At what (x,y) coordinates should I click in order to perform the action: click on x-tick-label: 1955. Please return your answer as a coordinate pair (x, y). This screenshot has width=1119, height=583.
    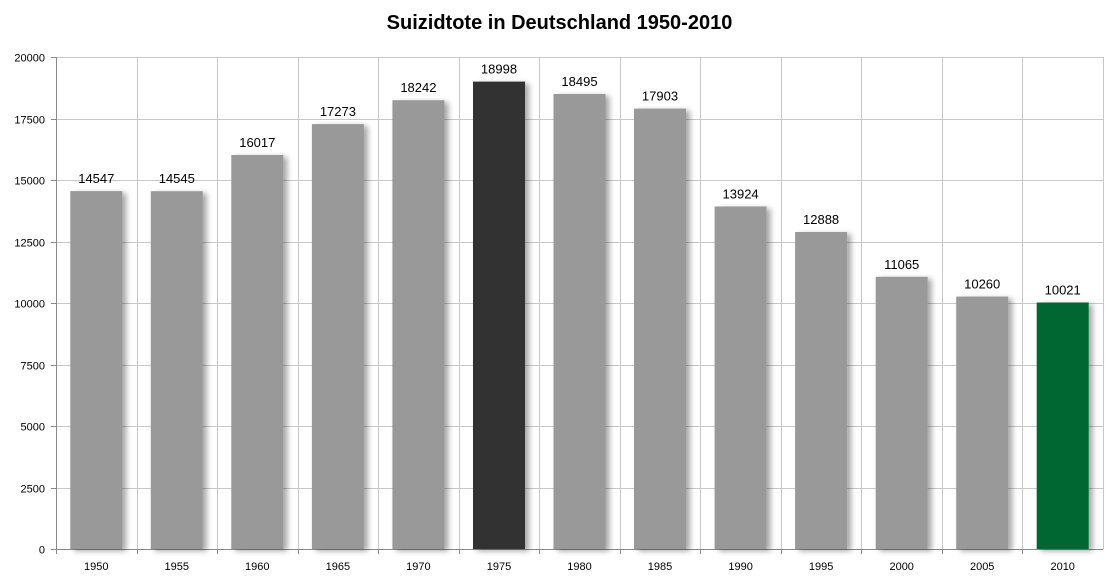
    Looking at the image, I should click on (177, 567).